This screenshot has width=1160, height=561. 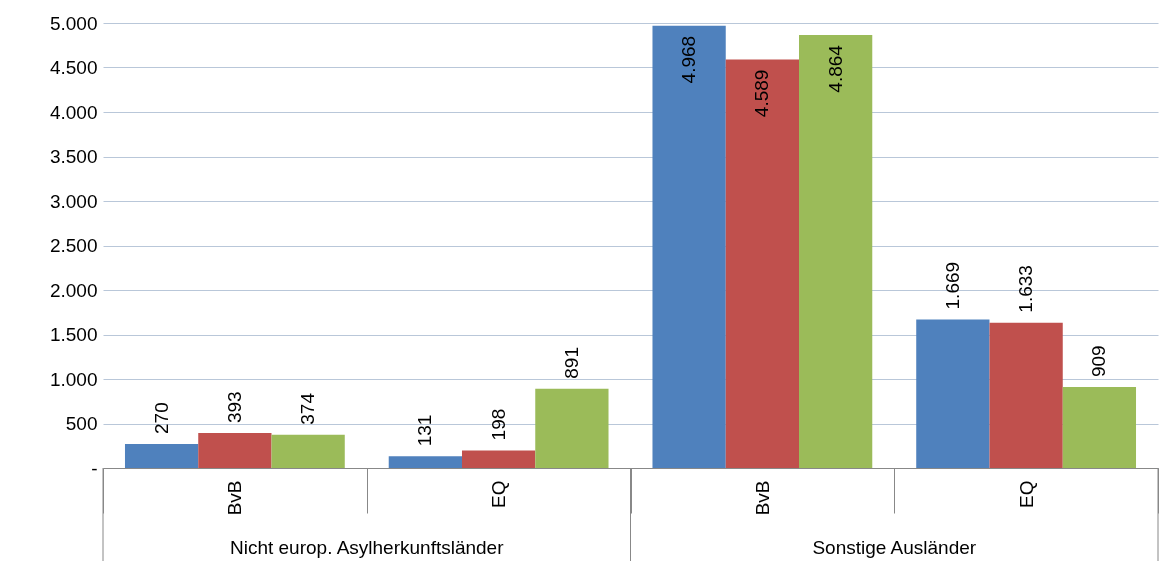 What do you see at coordinates (73, 156) in the screenshot?
I see `y-tick-label: 3.500` at bounding box center [73, 156].